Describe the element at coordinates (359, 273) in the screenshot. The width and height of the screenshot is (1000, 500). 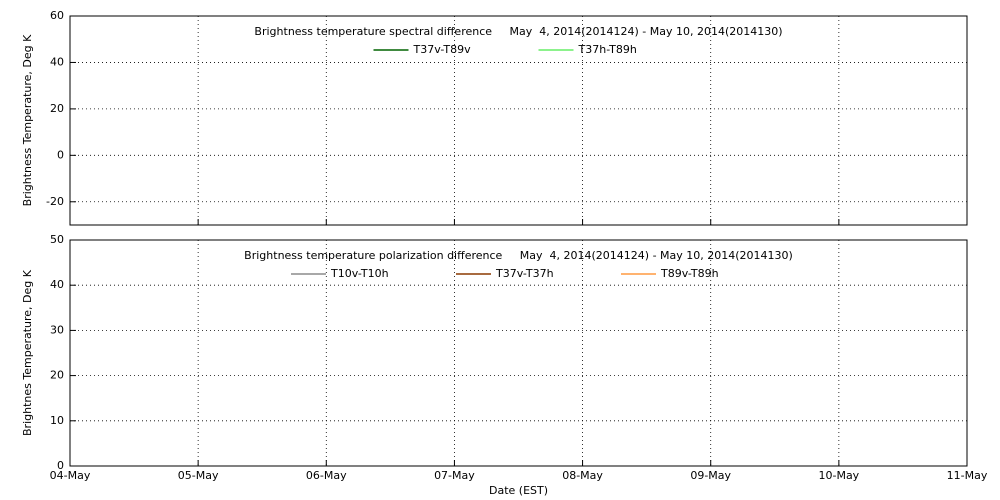
I see `legend-label: T10v-T10h` at that location.